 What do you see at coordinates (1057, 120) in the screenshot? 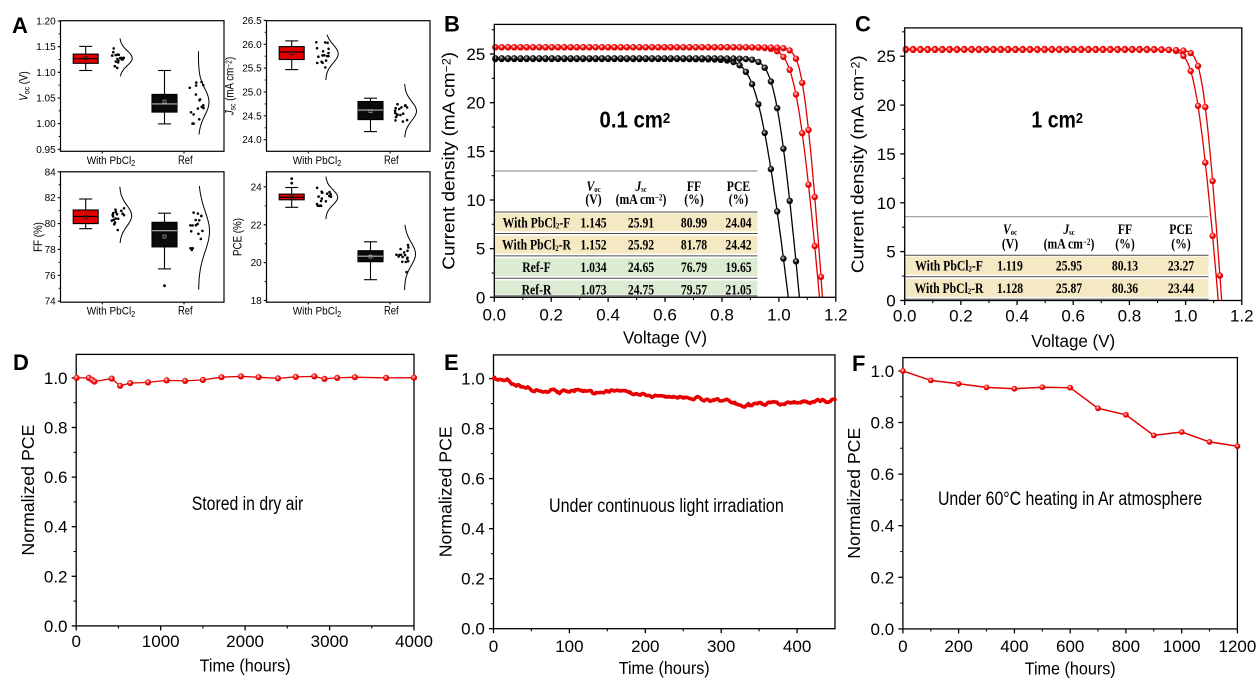
I see `svg-text: 1 cm2` at bounding box center [1057, 120].